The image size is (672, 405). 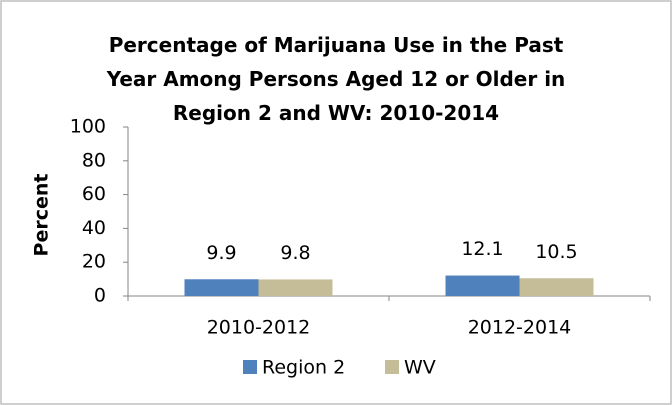 What do you see at coordinates (482, 249) in the screenshot?
I see `data-label: 12.1` at bounding box center [482, 249].